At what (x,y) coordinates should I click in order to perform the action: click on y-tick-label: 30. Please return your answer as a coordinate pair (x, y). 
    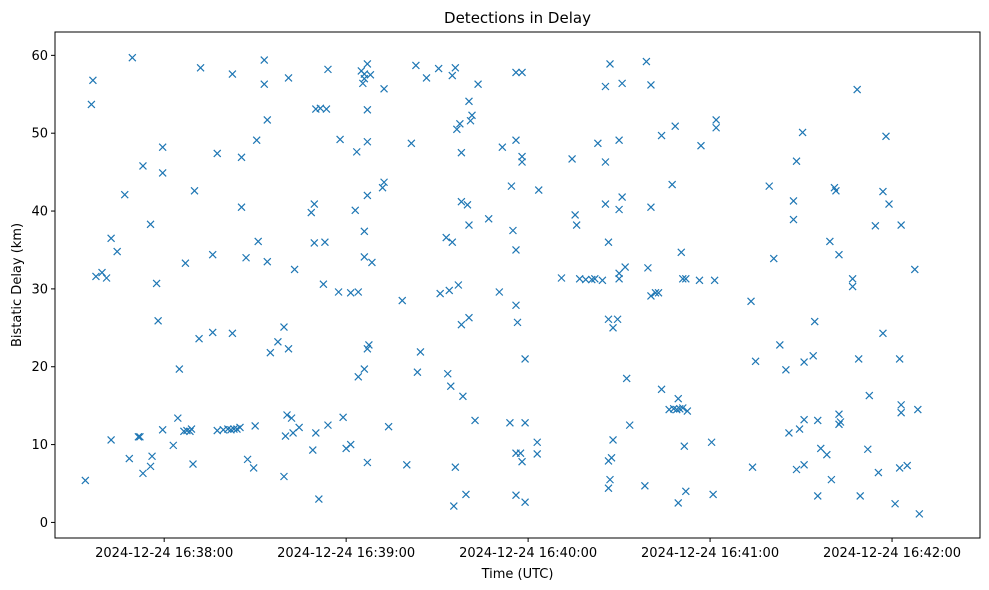
    Looking at the image, I should click on (39, 289).